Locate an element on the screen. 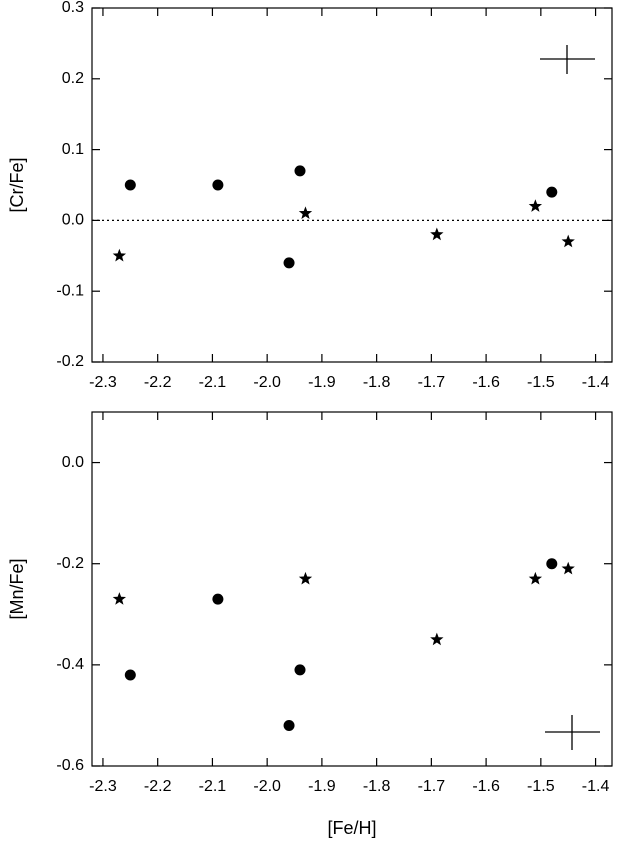  y-tick-label: 0.2 is located at coordinates (73, 78).